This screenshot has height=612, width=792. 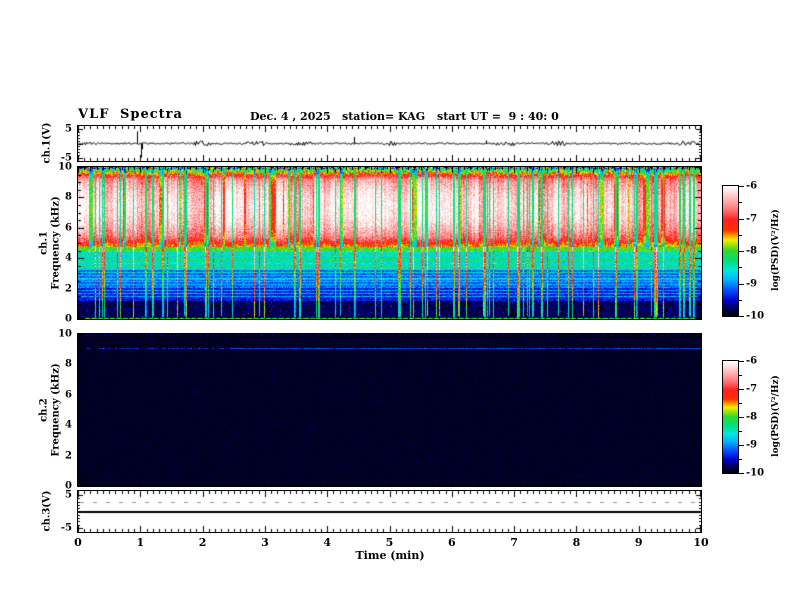 I want to click on ch1-colorbar, so click(x=730, y=251).